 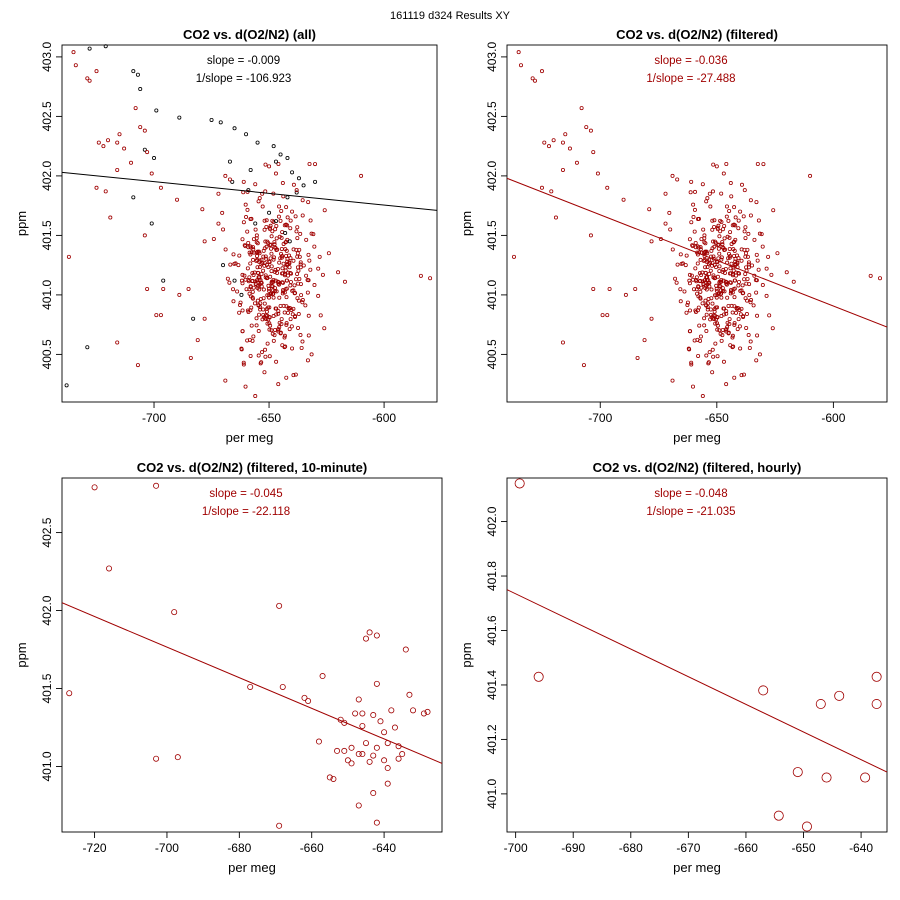 What do you see at coordinates (47, 532) in the screenshot?
I see `y-tick-label: 402.5` at bounding box center [47, 532].